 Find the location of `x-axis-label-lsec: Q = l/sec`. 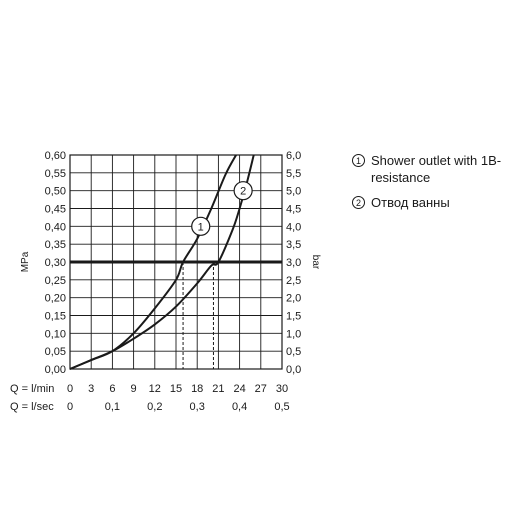

x-axis-label-lsec: Q = l/sec is located at coordinates (32, 407).